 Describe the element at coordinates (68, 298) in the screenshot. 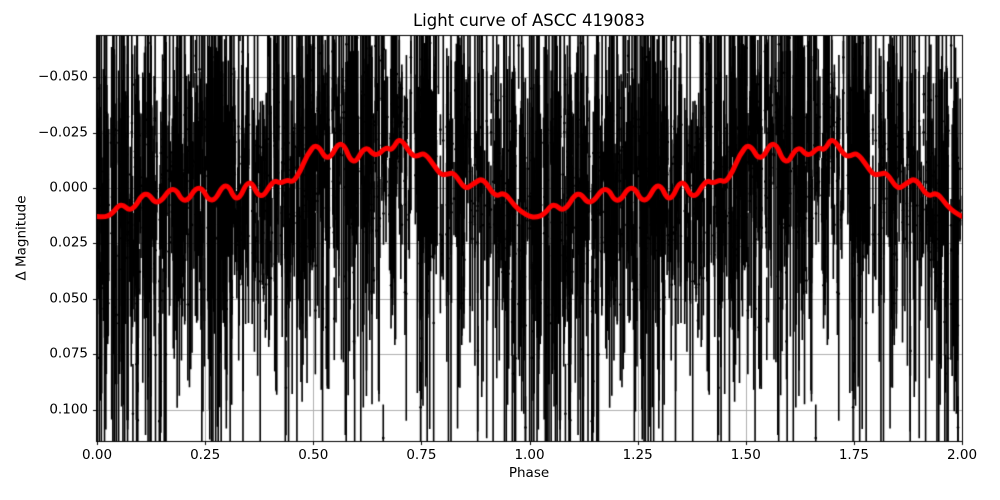

I see `y-tick-label: 0.050` at that location.